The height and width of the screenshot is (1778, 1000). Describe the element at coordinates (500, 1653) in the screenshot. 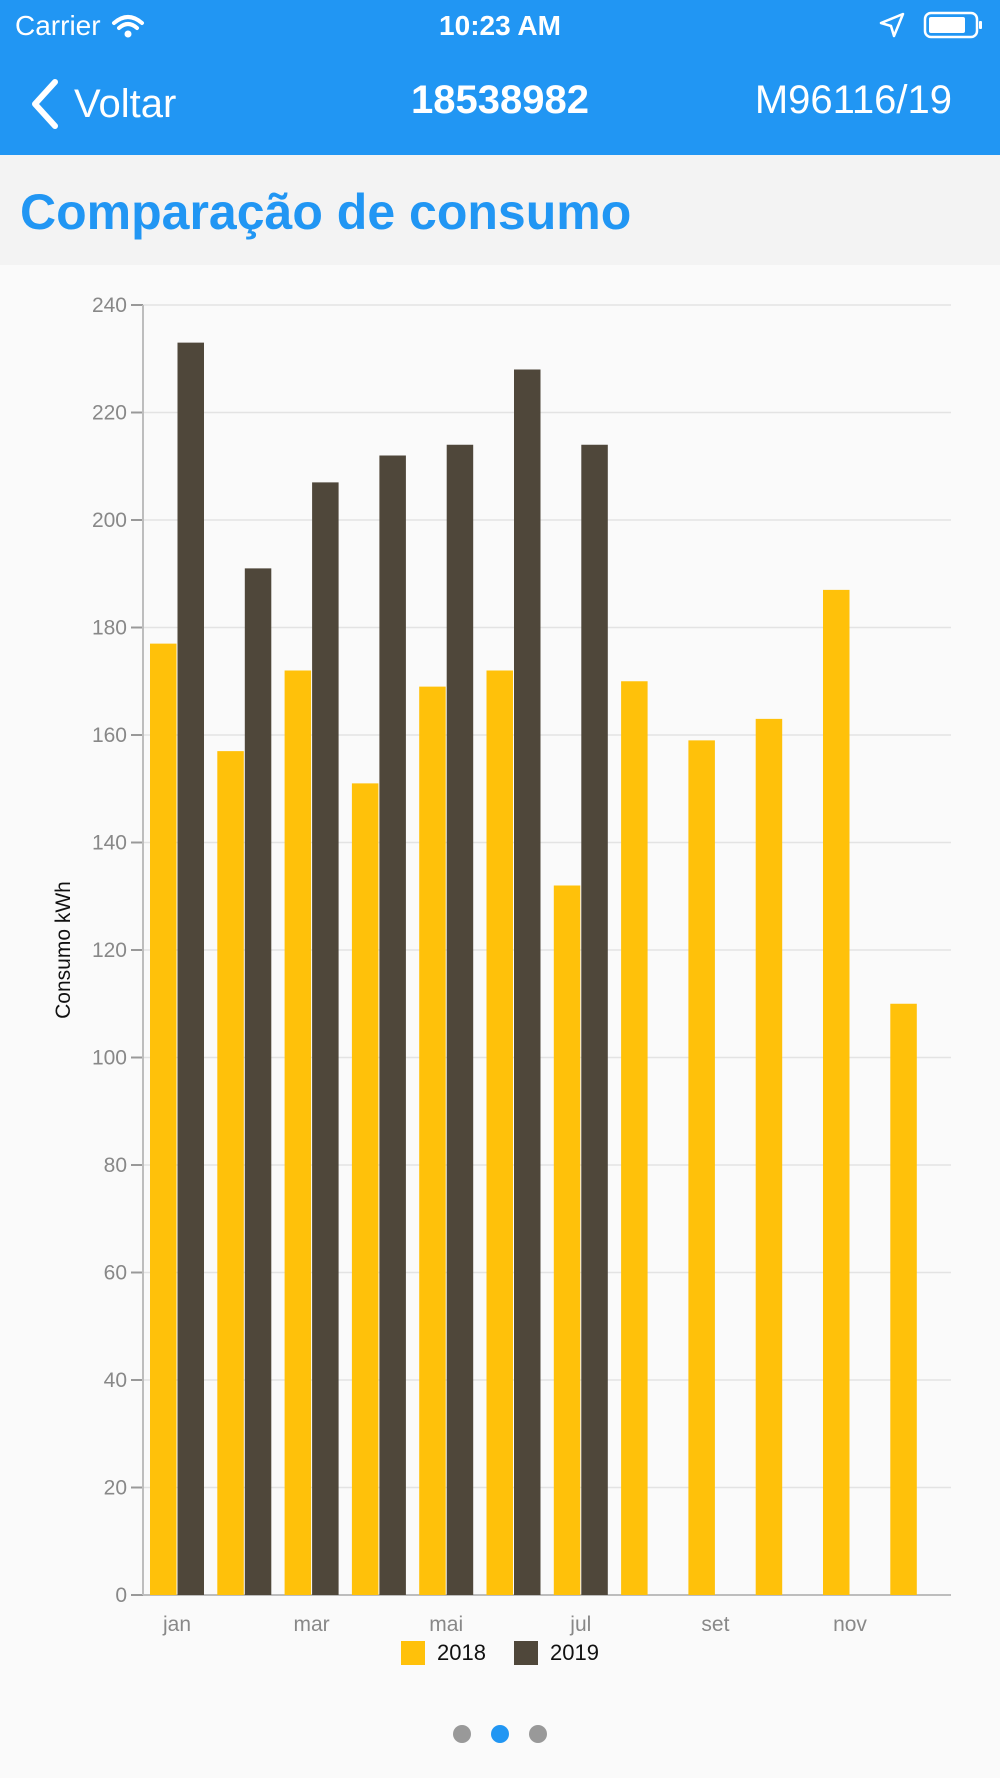

I see `chart-legend: 2018 2019` at that location.